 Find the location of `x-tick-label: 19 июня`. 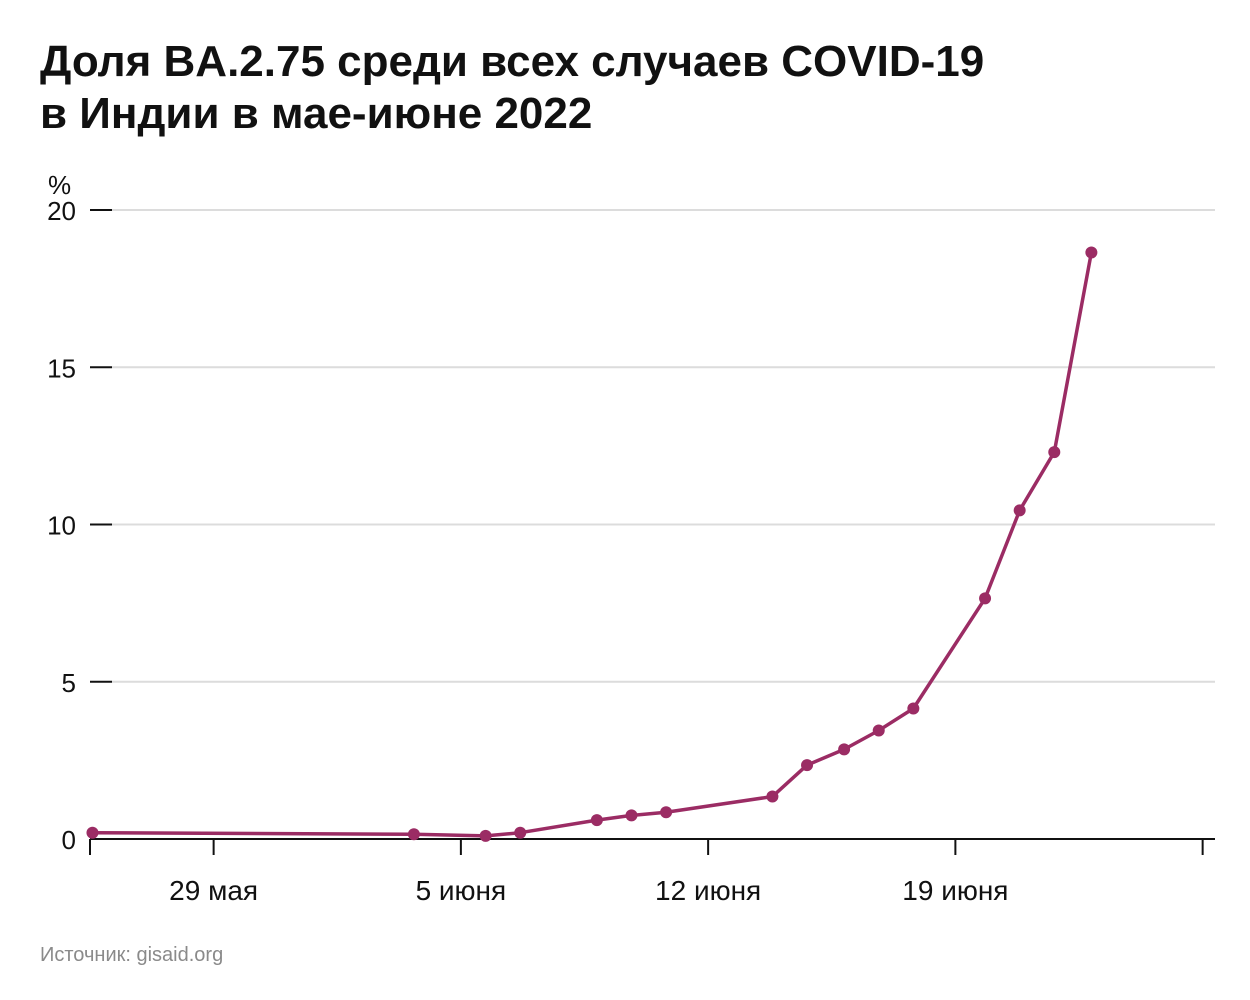

x-tick-label: 19 июня is located at coordinates (955, 890).